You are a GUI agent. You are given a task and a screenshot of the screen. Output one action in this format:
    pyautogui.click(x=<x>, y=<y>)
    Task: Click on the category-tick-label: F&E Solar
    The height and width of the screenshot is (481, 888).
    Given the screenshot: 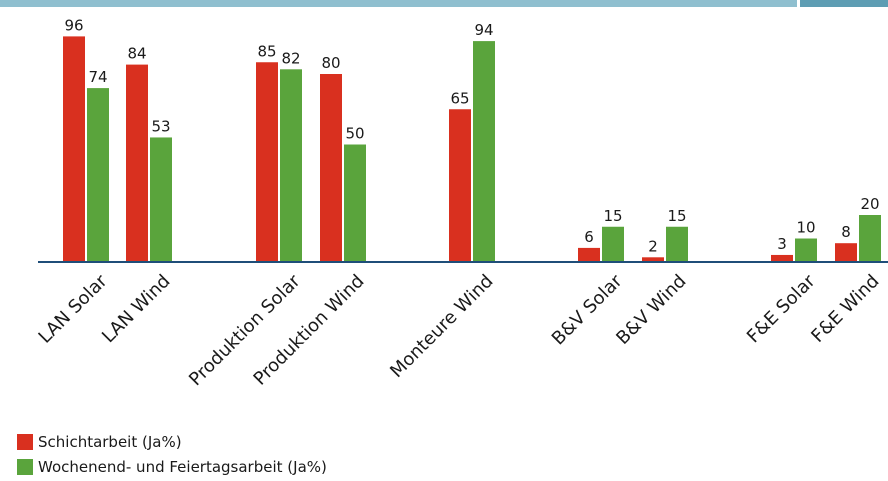 What is the action you would take?
    pyautogui.click(x=781, y=308)
    